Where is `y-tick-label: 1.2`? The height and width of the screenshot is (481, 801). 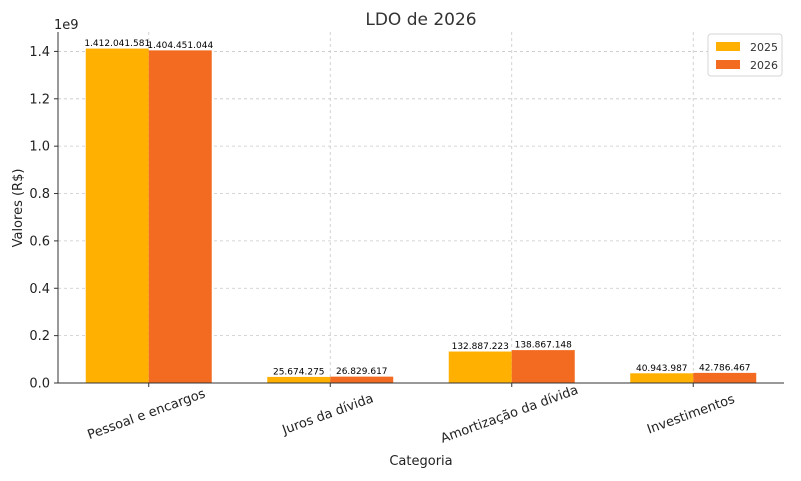 y-tick-label: 1.2 is located at coordinates (39, 99).